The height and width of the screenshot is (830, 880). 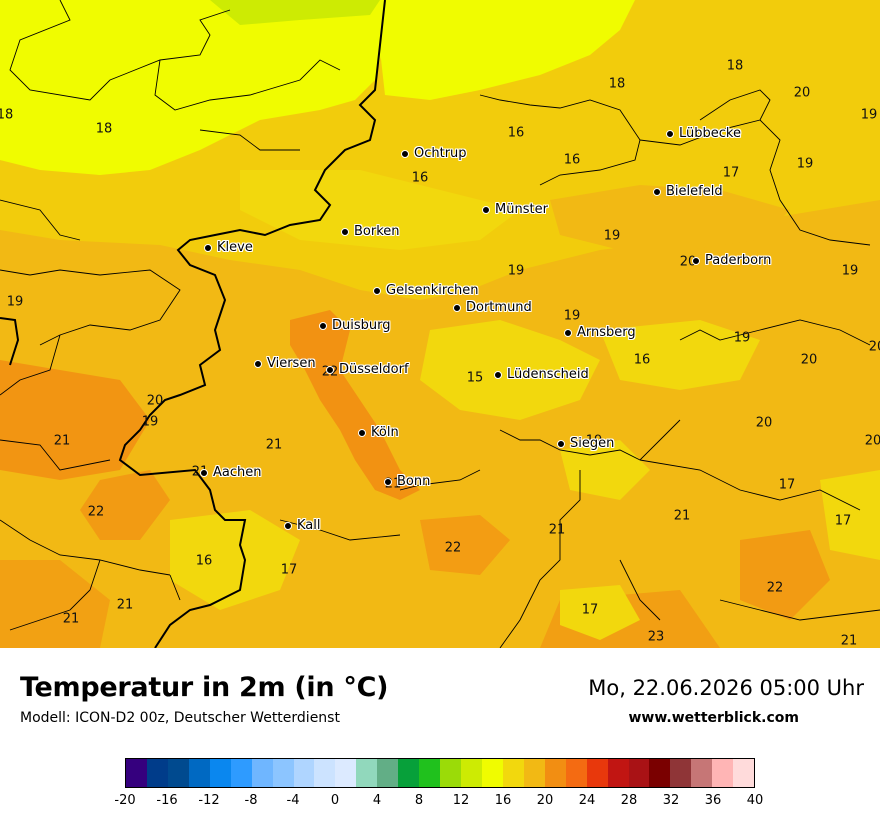 I want to click on city-marker-gelsenkirchen: Gelsenkirchen, so click(x=426, y=290).